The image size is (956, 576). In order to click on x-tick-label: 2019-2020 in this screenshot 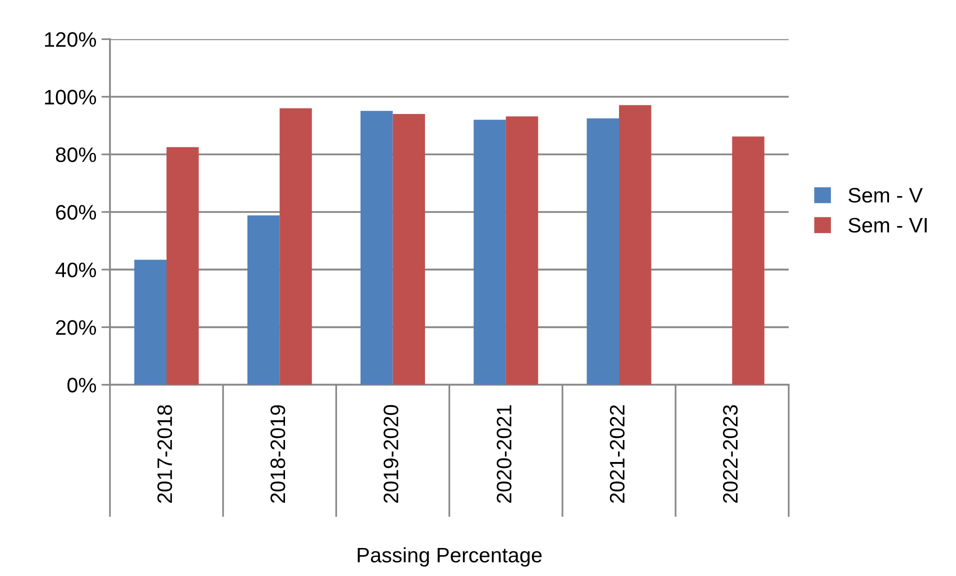, I will do `click(391, 454)`.